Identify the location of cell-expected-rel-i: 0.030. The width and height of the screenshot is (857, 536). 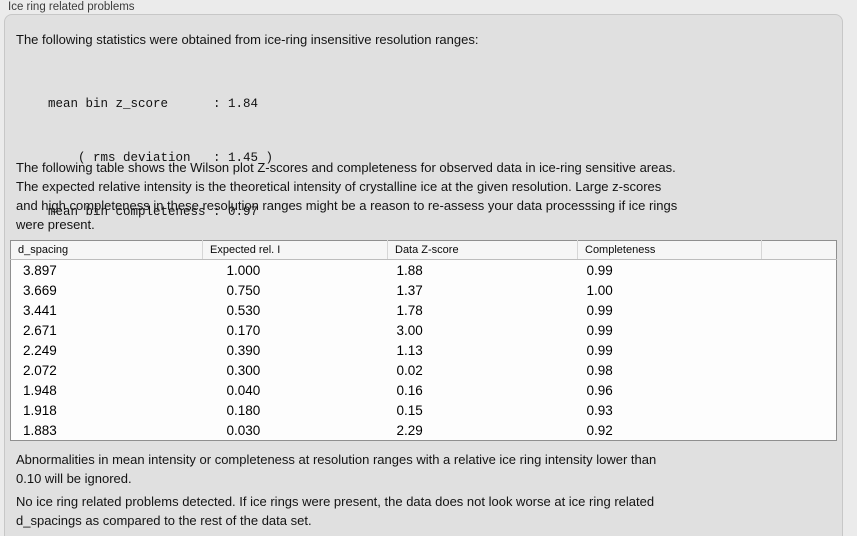
(243, 430).